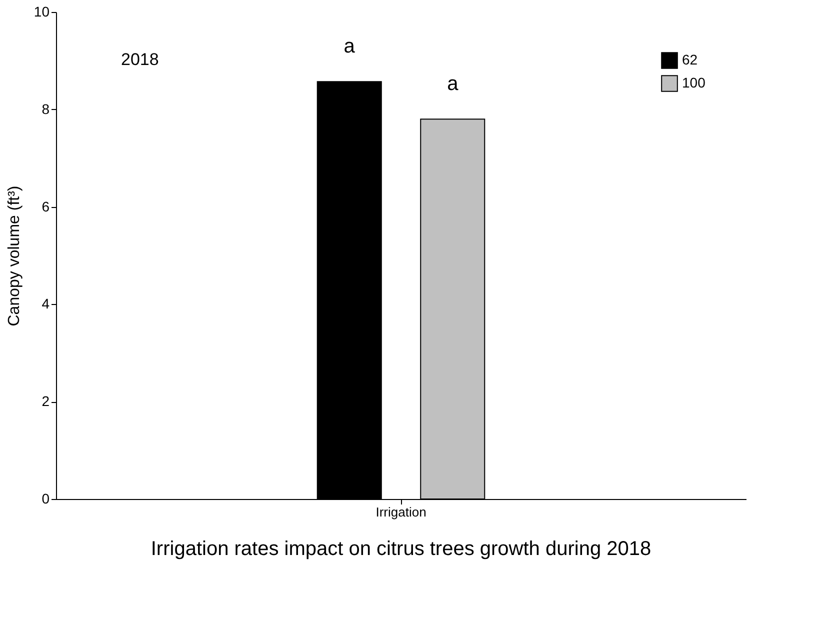  I want to click on text: Irrigation rates impact on citrus trees growth during 2018, so click(401, 549).